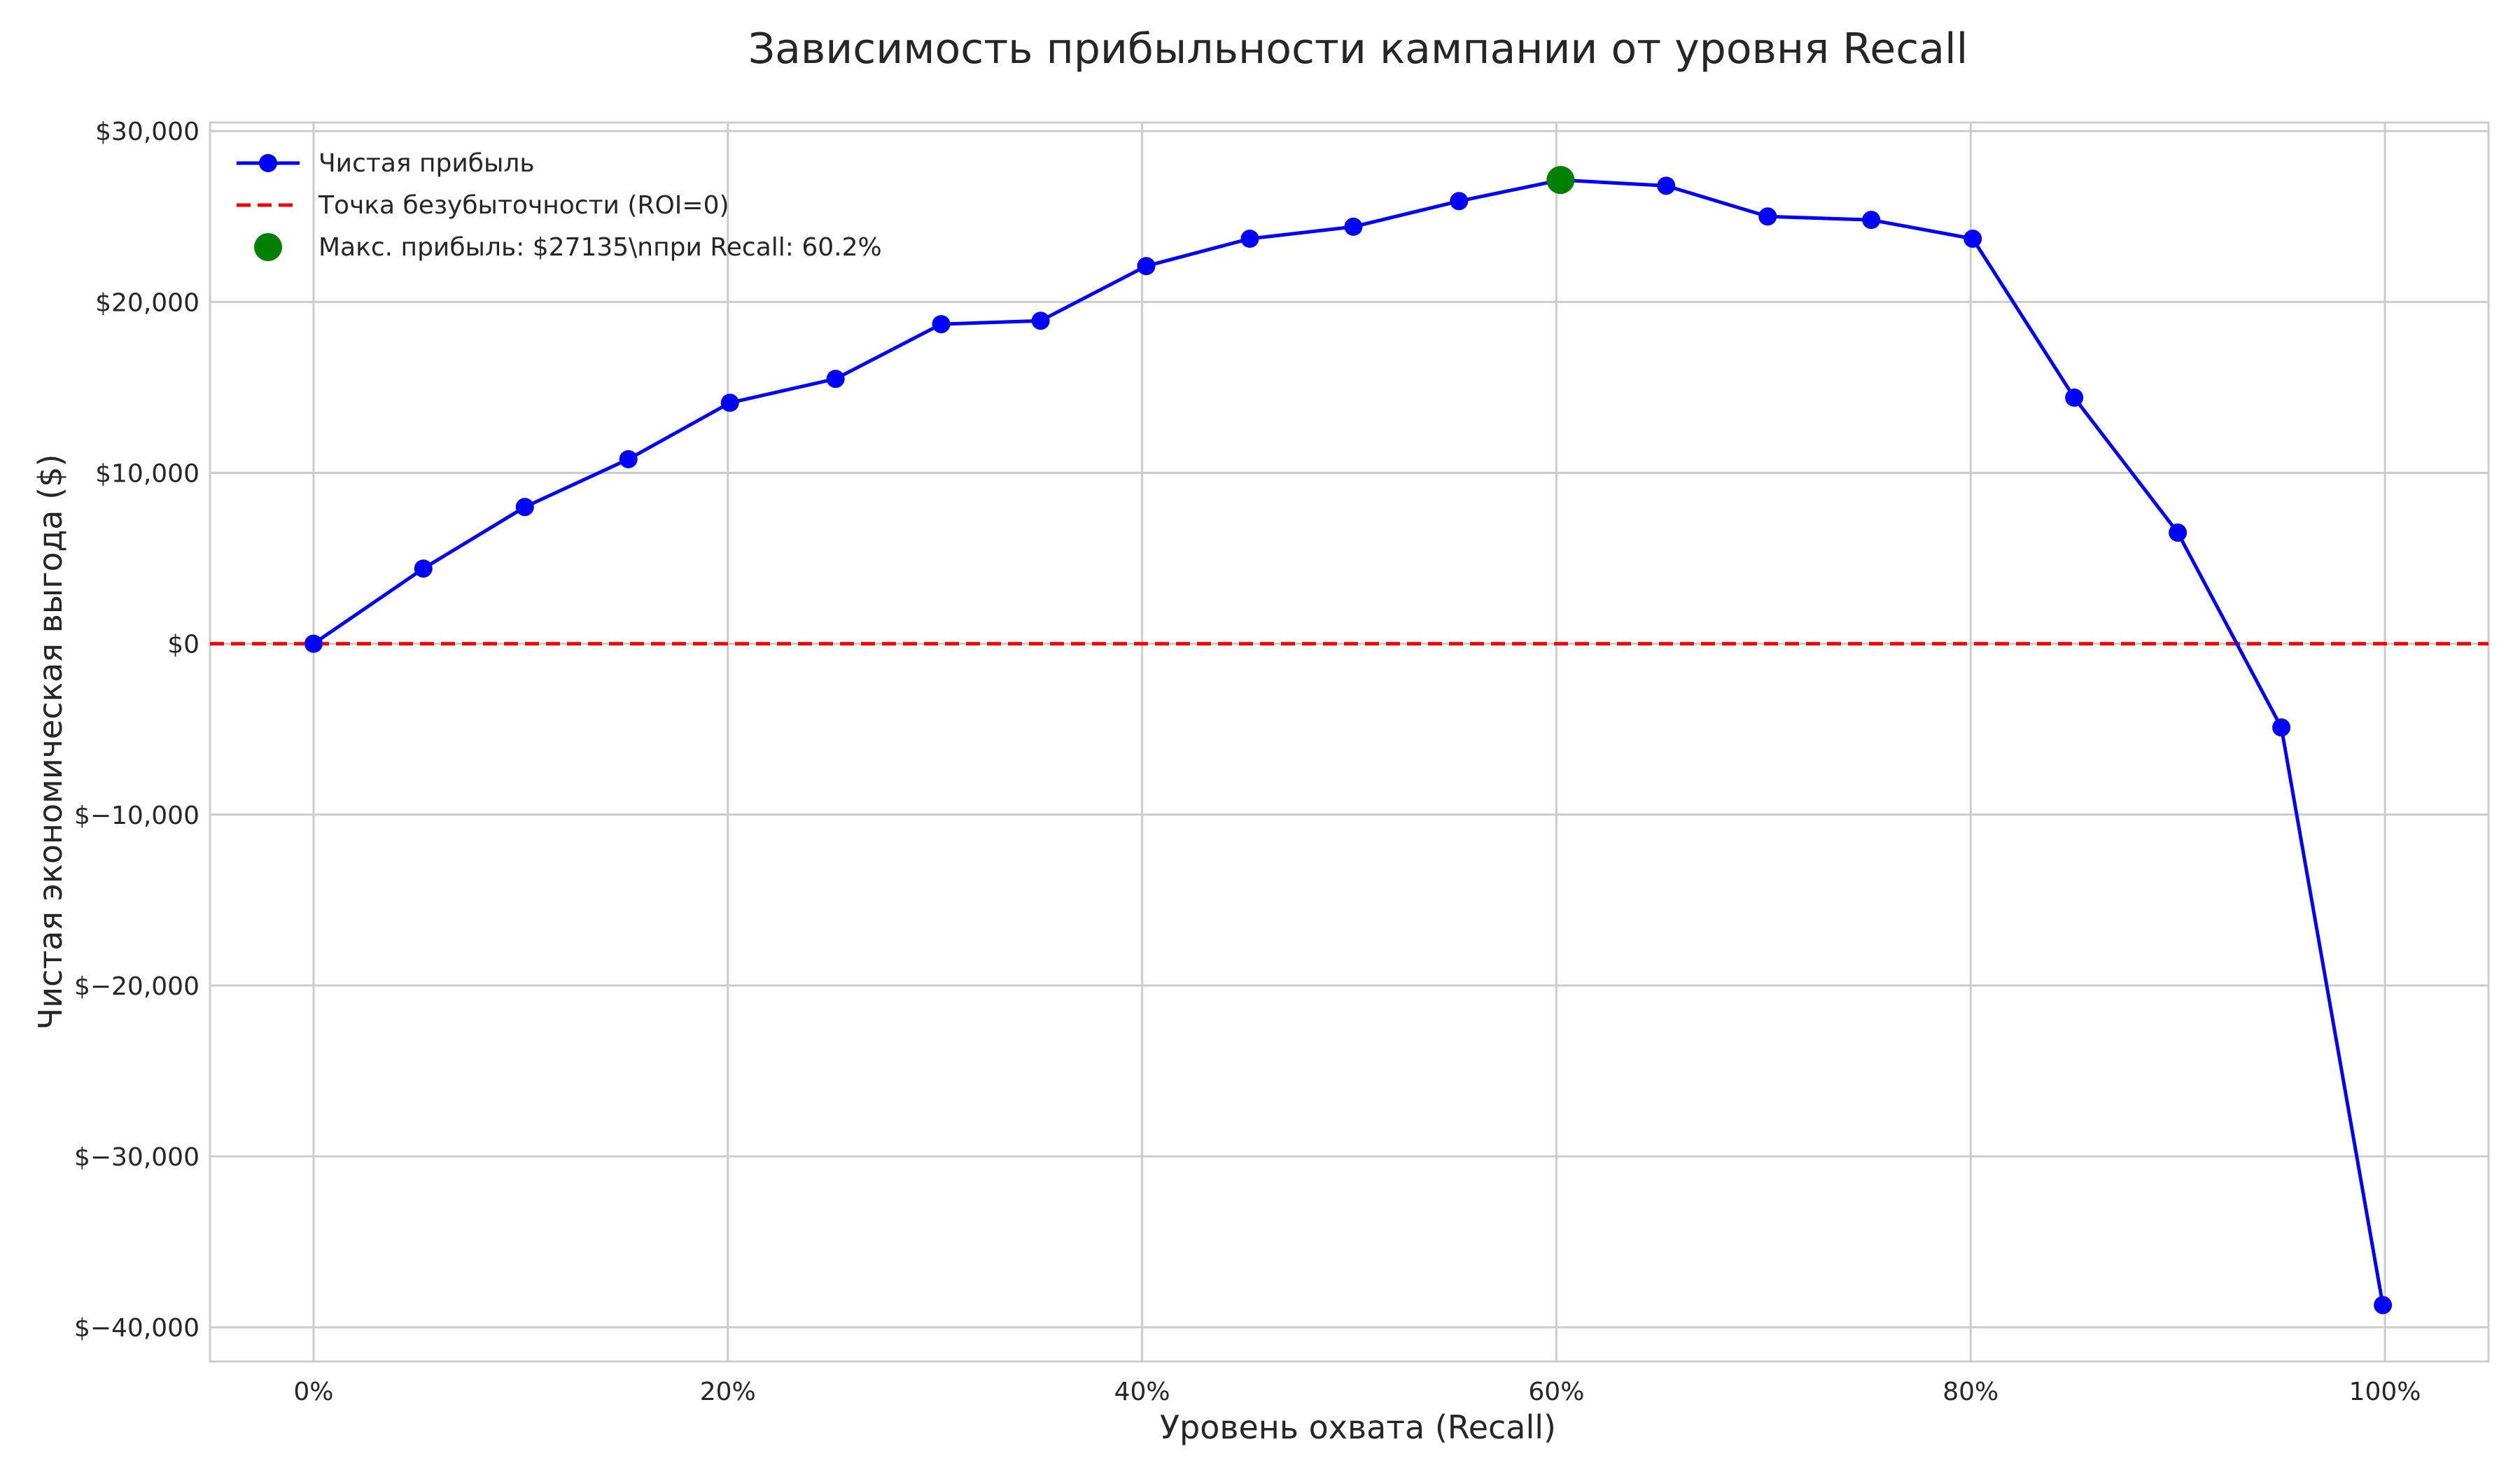 The height and width of the screenshot is (1470, 2520). What do you see at coordinates (147, 302) in the screenshot?
I see `y-tick-label: $20,000` at bounding box center [147, 302].